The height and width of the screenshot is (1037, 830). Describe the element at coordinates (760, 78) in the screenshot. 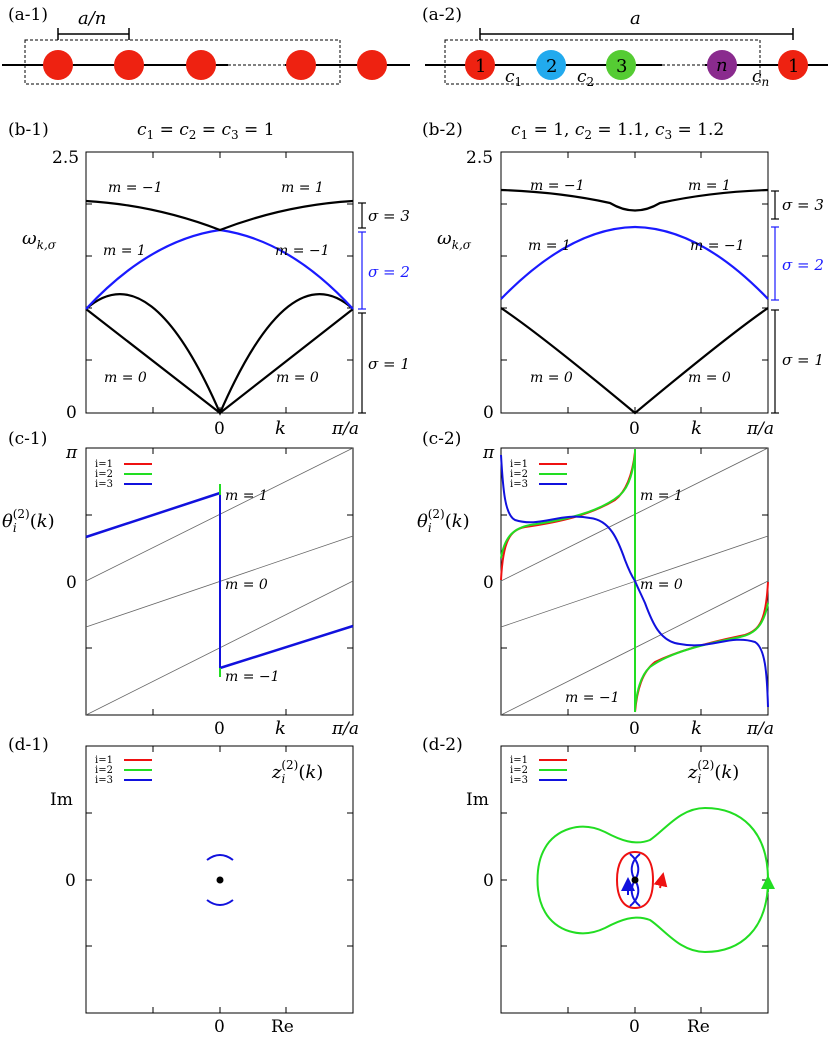

I see `bond-label: cn` at that location.